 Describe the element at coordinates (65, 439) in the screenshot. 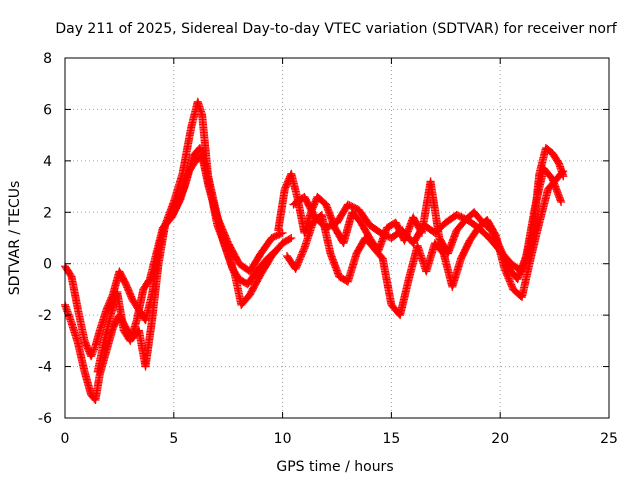

I see `x-tick-label: 0` at that location.